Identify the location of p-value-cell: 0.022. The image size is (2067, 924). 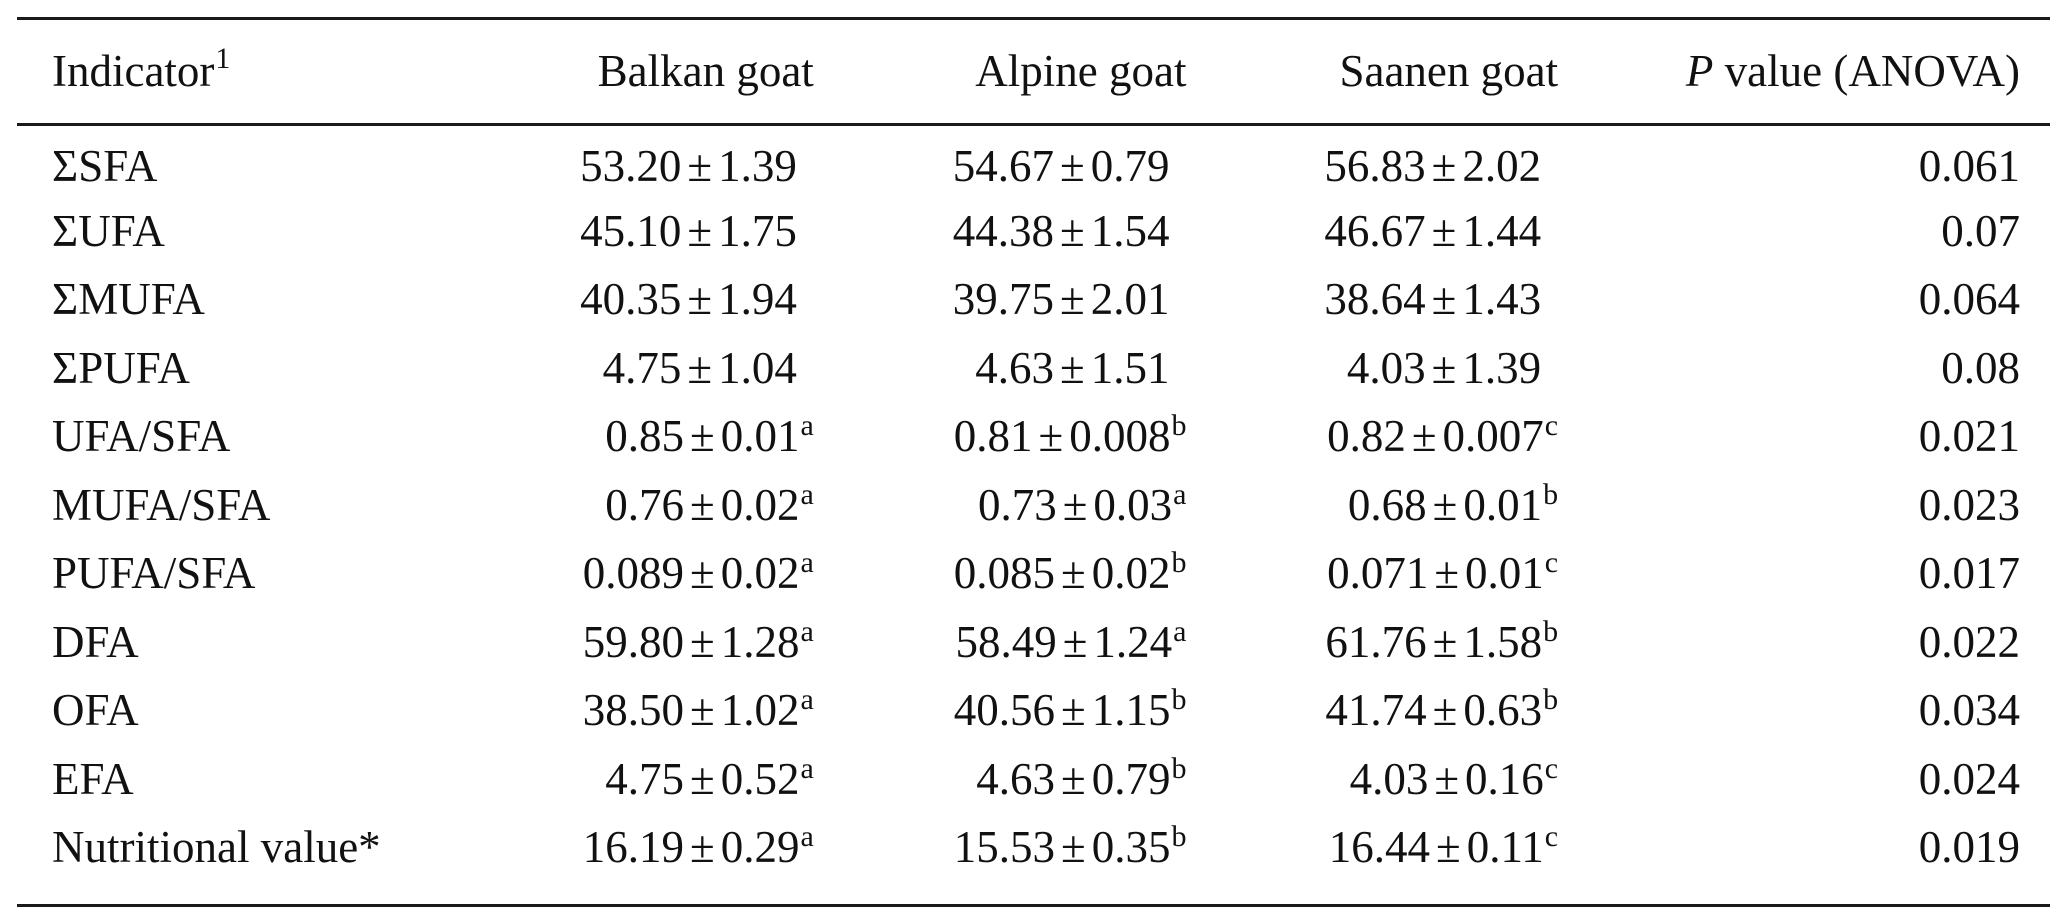
(1969, 641).